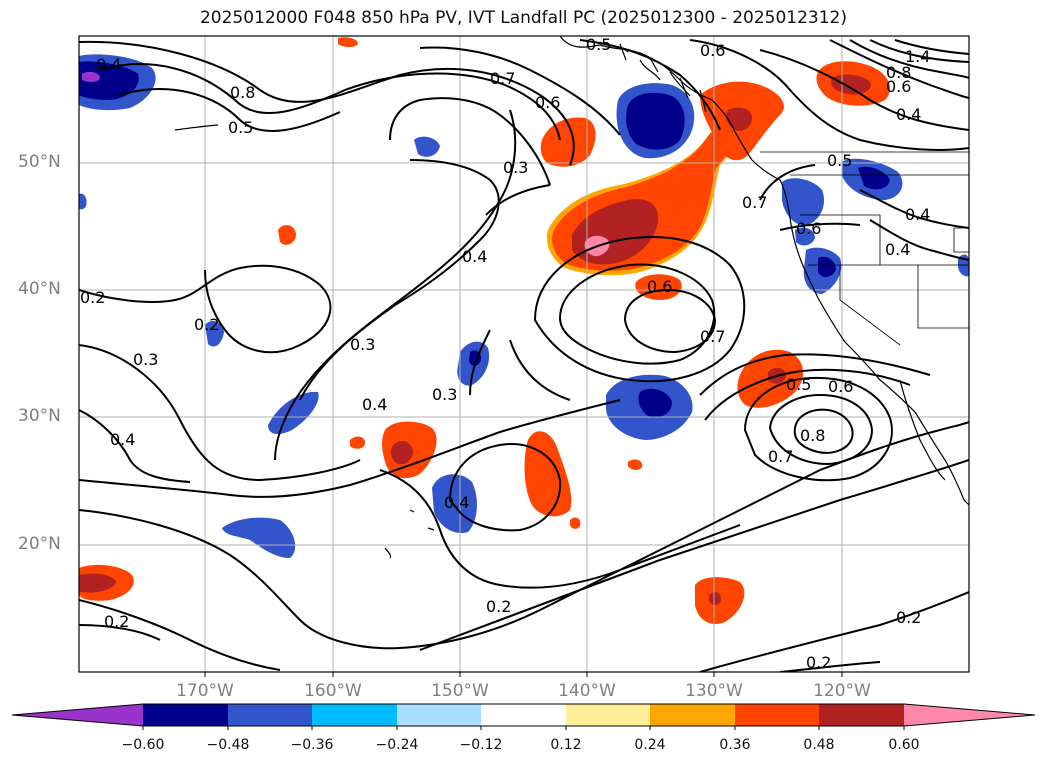 The image size is (1047, 765). Describe the element at coordinates (904, 745) in the screenshot. I see `colorbar-tick-label: 0.60` at that location.